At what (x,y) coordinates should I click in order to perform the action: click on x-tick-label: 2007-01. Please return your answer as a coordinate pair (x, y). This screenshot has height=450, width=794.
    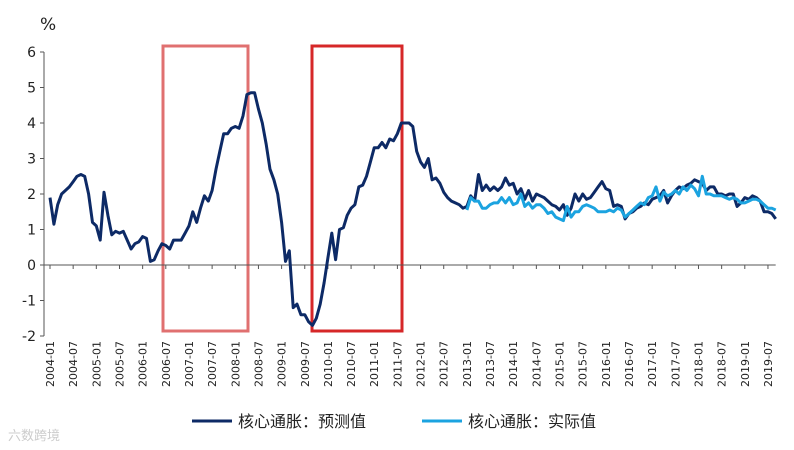
    Looking at the image, I should click on (189, 364).